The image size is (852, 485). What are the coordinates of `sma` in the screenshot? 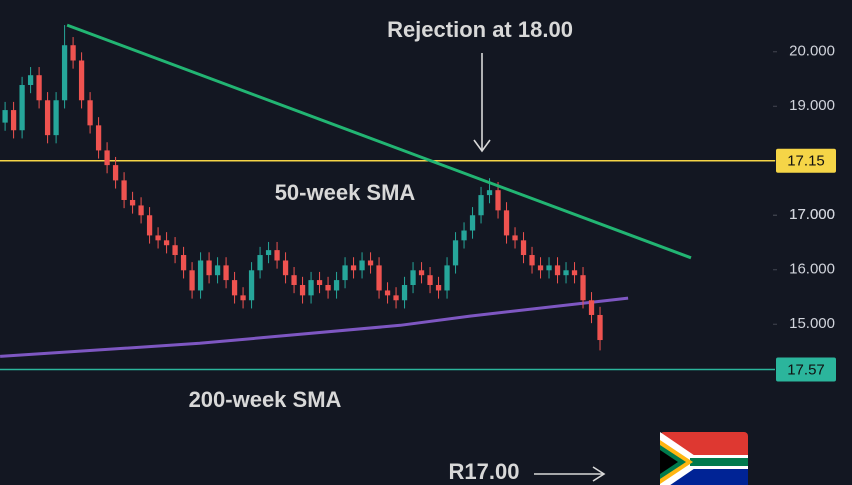 It's located at (314, 327).